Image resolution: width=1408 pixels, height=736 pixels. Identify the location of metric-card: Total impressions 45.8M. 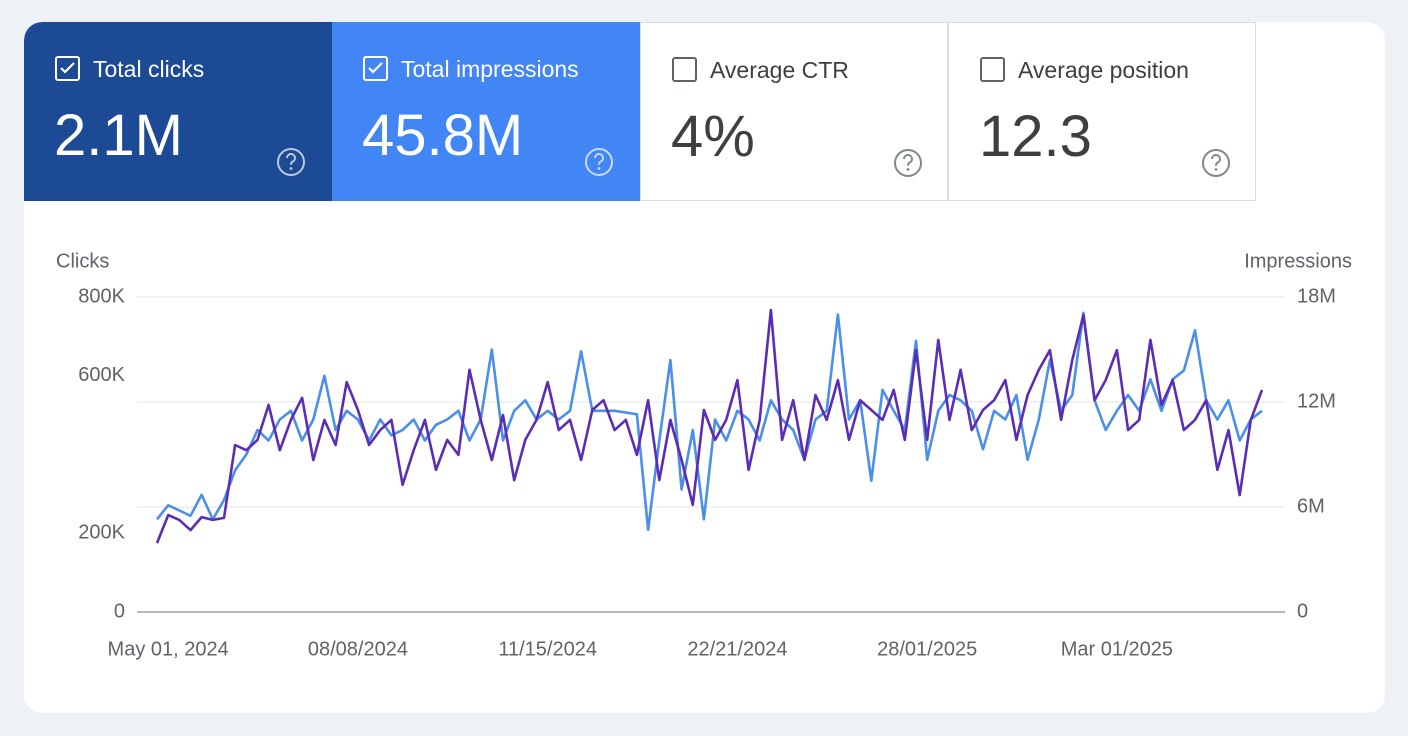
(486, 111).